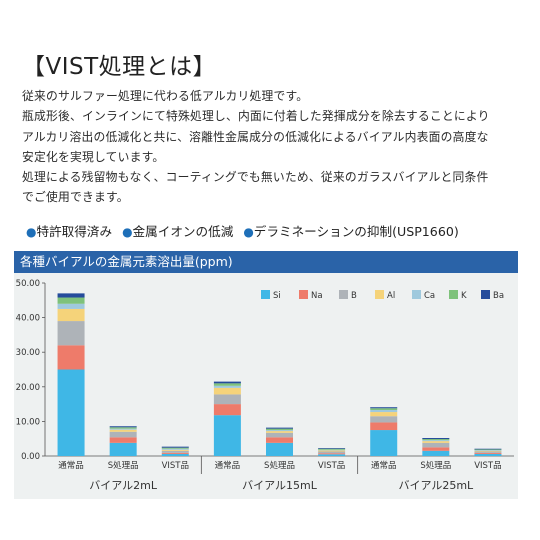 This screenshot has height=540, width=540. Describe the element at coordinates (416, 294) in the screenshot. I see `legend-swatch-ca` at that location.